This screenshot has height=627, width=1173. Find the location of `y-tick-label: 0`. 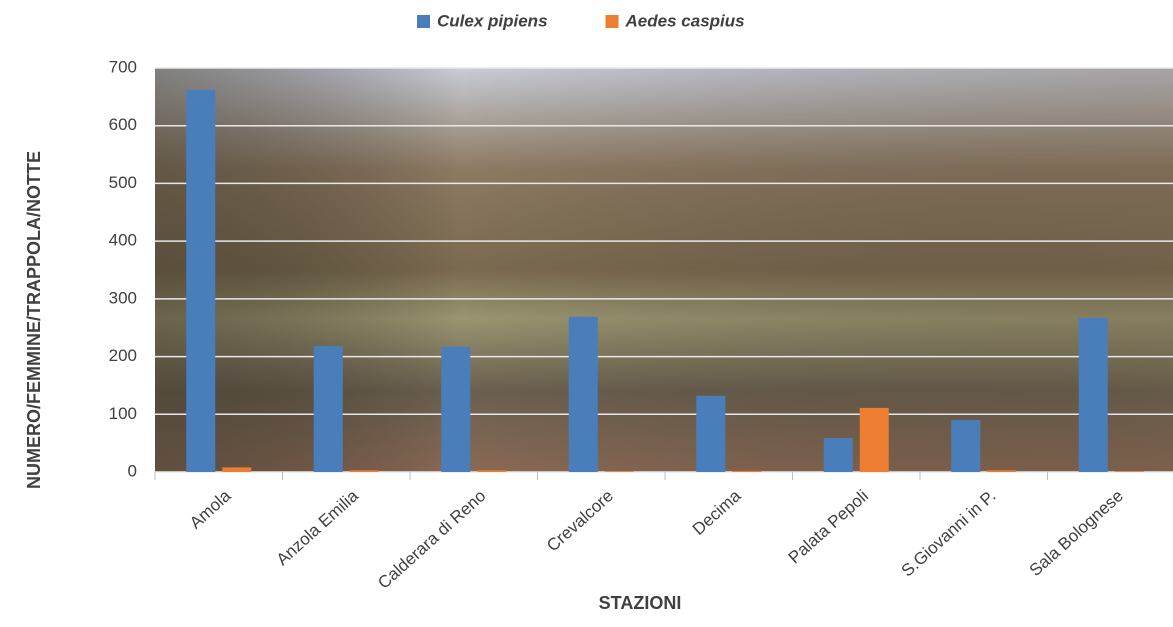

y-tick-label: 0 is located at coordinates (132, 470).